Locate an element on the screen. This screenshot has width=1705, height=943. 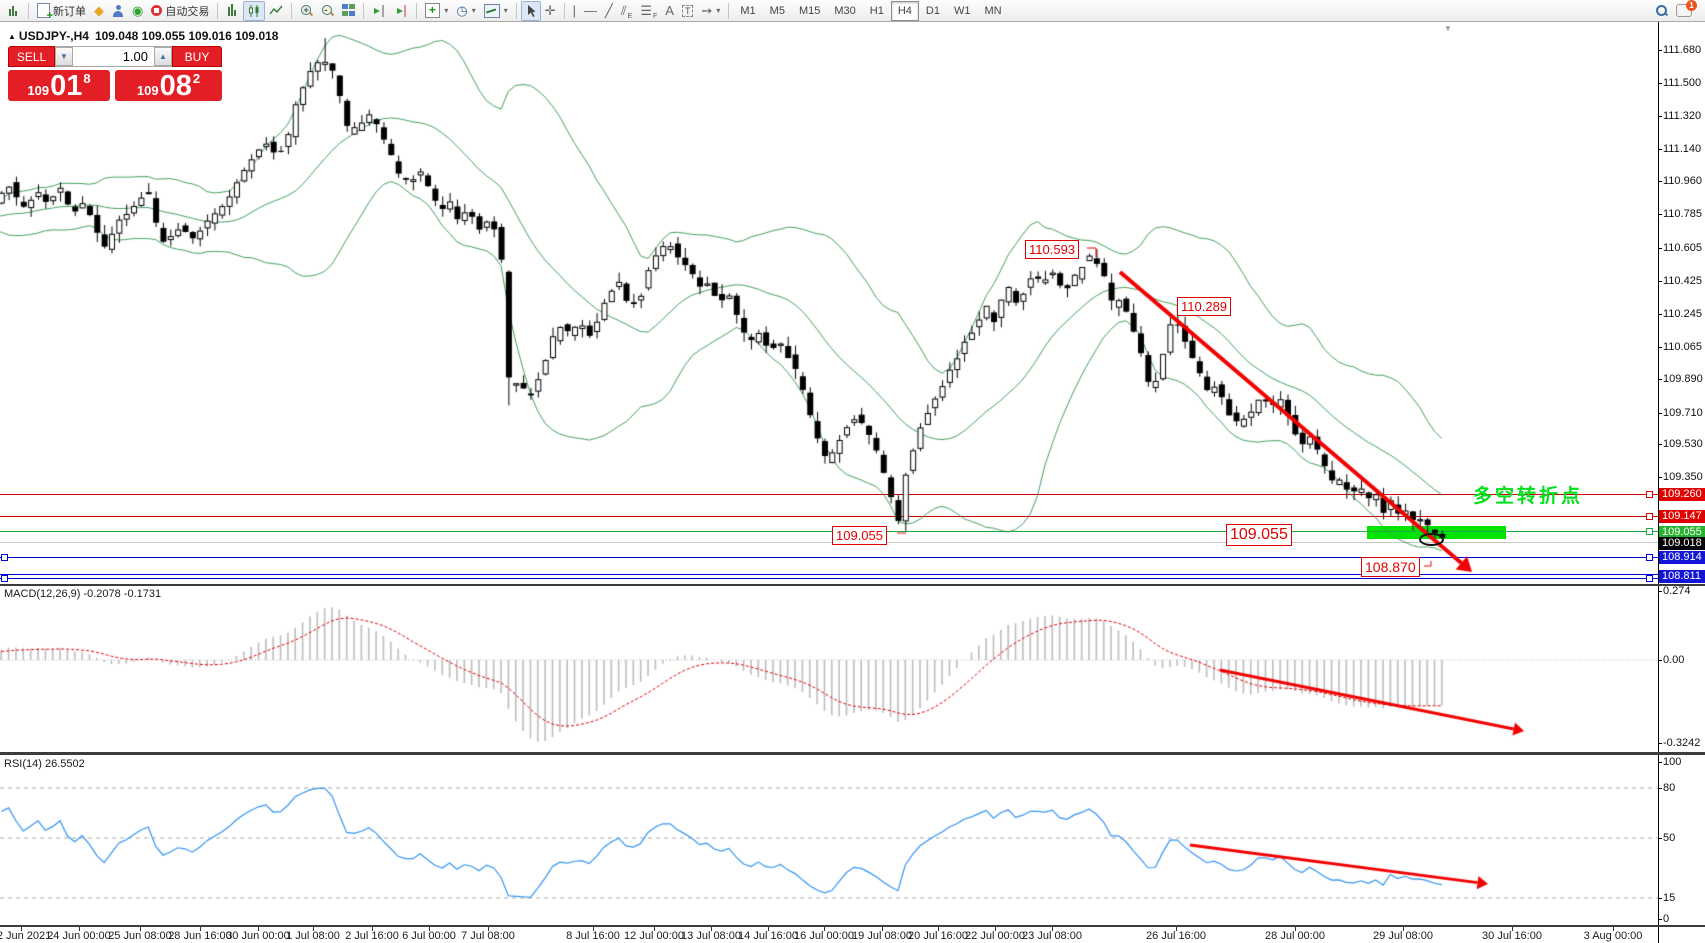
macd-label: MACD(12,26,9) -0.2078 -0.1731 is located at coordinates (83, 594).